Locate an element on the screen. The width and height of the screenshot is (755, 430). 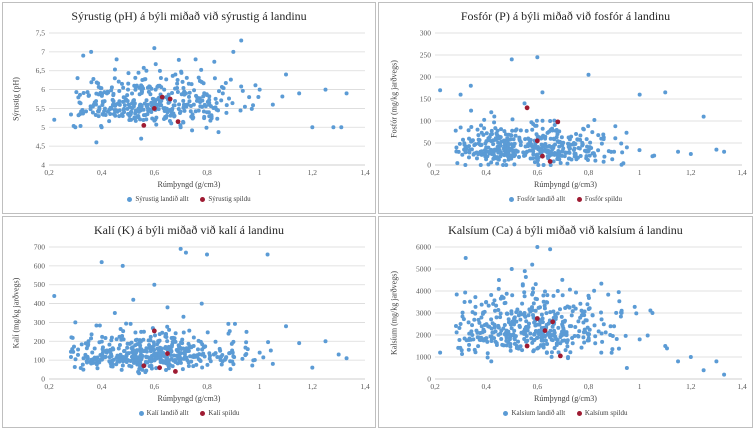
y-tick-label: 400 is located at coordinates (40, 303).